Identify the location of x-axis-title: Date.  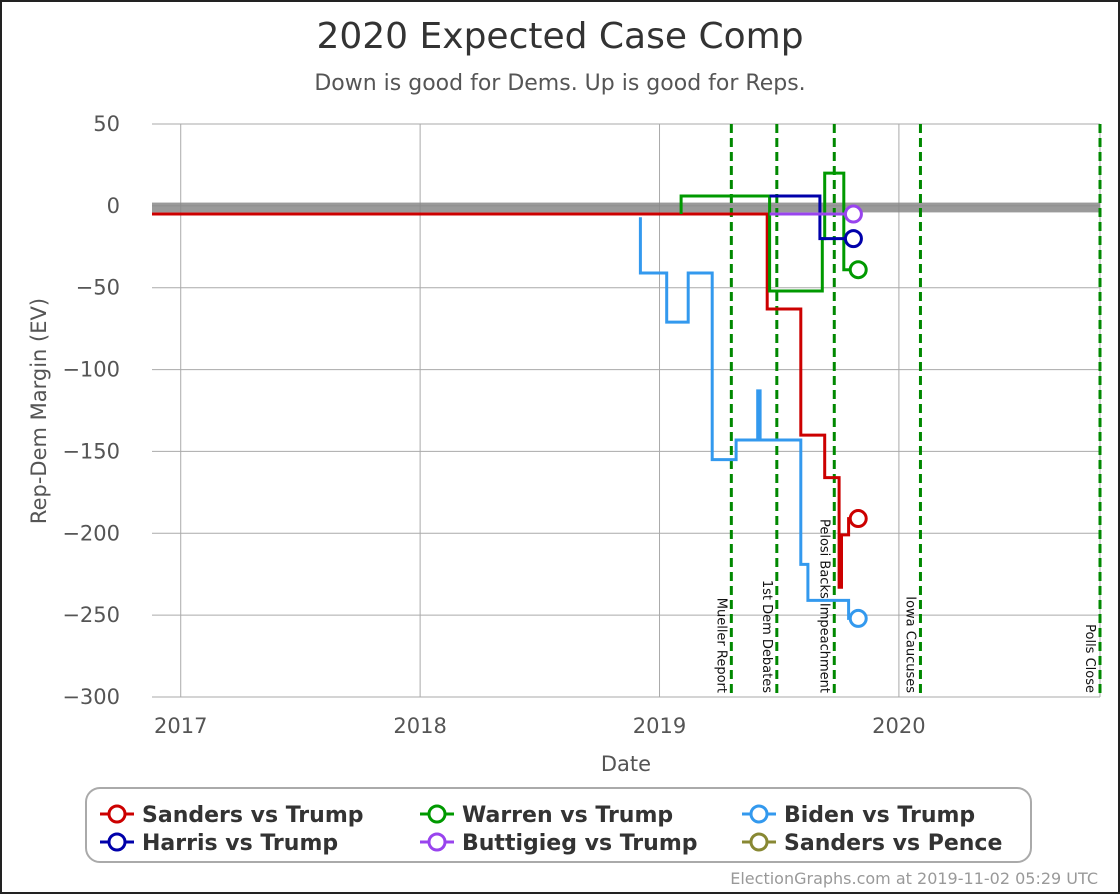
(626, 764).